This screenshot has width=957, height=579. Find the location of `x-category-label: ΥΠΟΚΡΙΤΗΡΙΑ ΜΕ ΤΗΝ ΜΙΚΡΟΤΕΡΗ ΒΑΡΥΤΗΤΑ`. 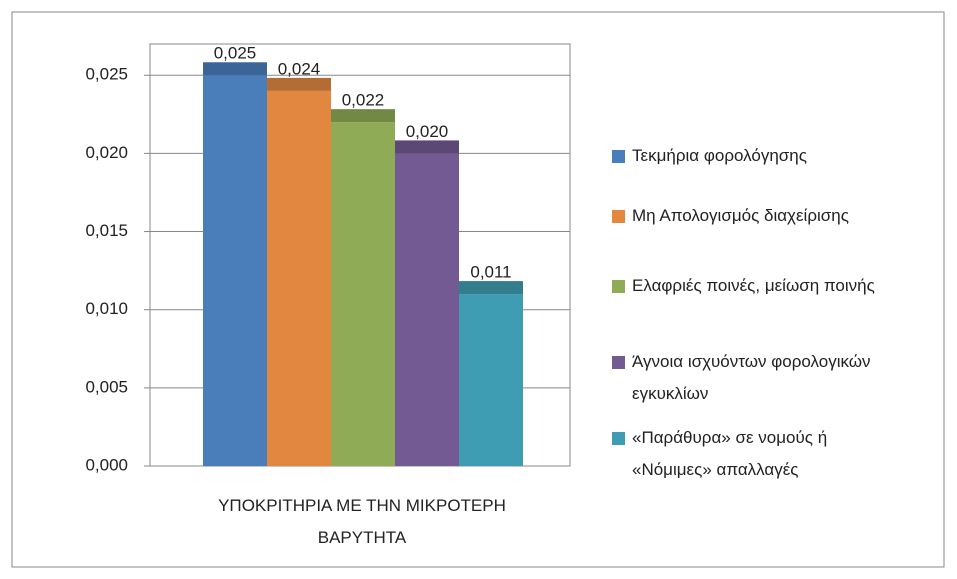

x-category-label: ΥΠΟΚΡΙΤΗΡΙΑ ΜΕ ΤΗΝ ΜΙΚΡΟΤΕΡΗ ΒΑΡΥΤΗΤΑ is located at coordinates (362, 521).